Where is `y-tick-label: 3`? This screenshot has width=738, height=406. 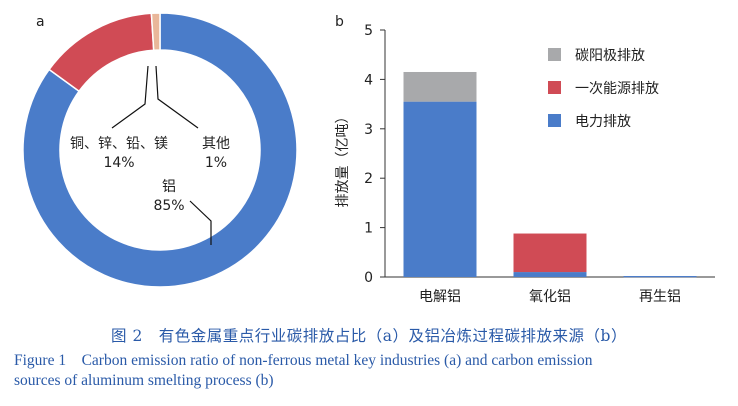
y-tick-label: 3 is located at coordinates (368, 130).